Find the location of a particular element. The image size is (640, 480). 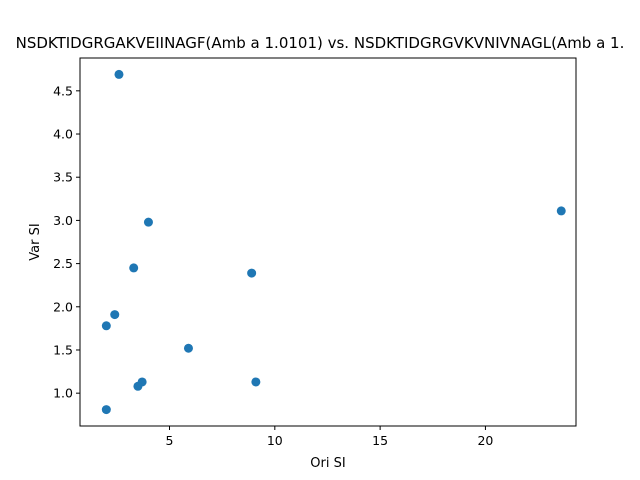

y-axis-label: Var SI is located at coordinates (35, 241).